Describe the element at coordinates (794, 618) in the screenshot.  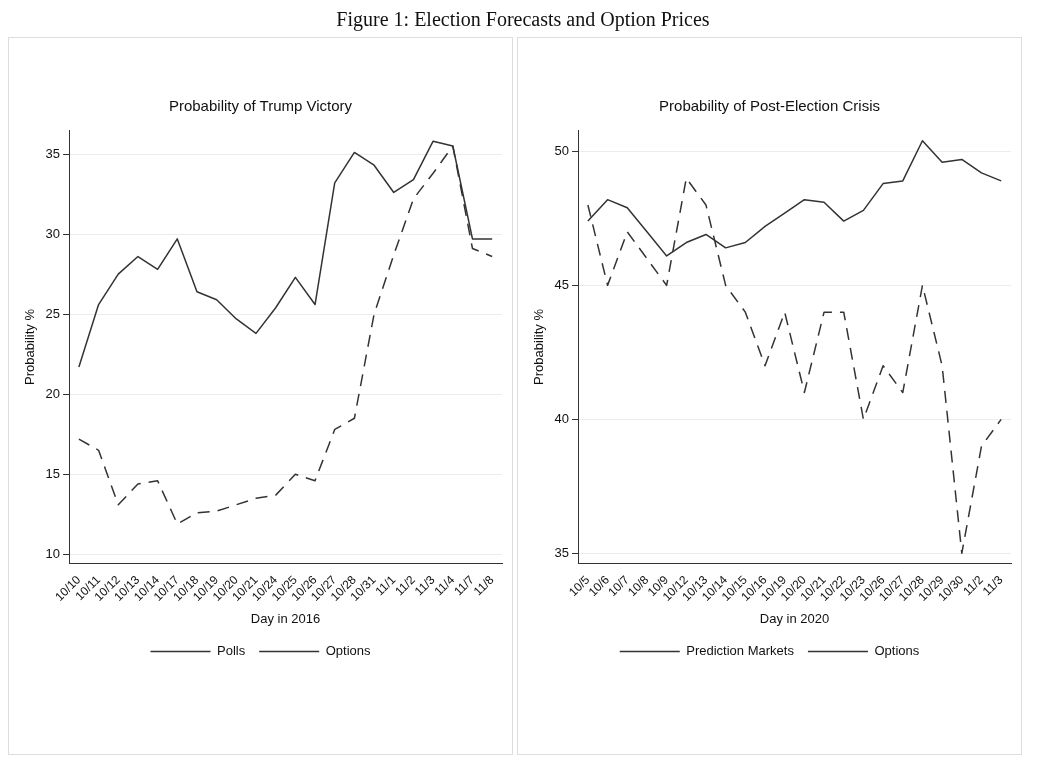
I see `x-axis-title: Day in 2020` at that location.